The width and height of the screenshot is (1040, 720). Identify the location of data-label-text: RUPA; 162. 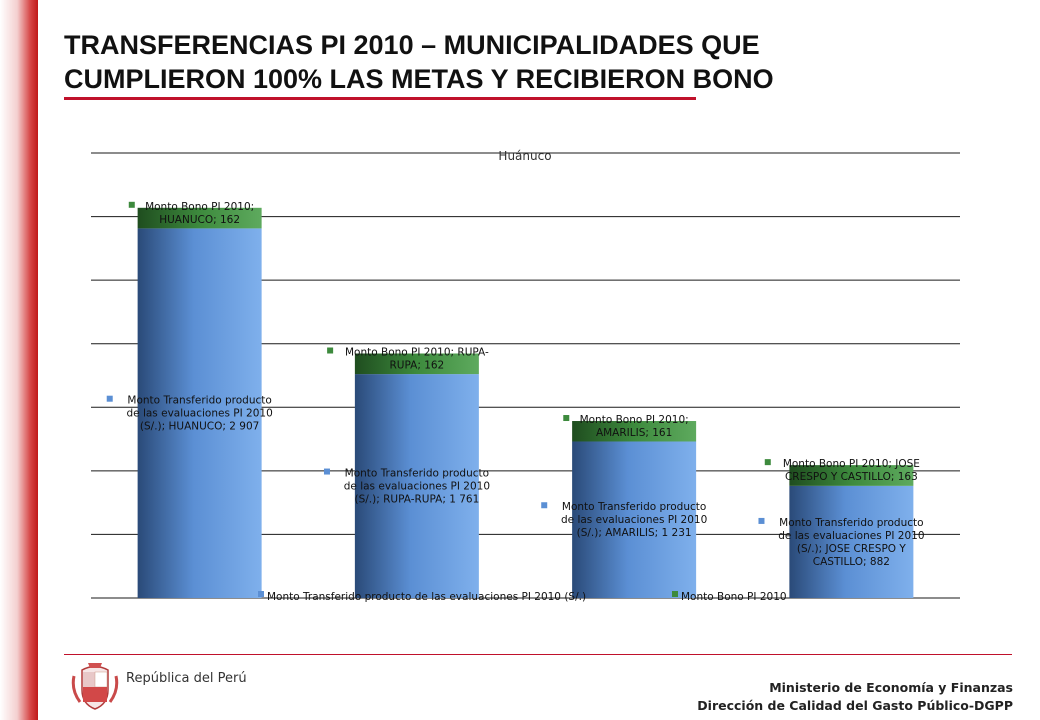
(417, 366).